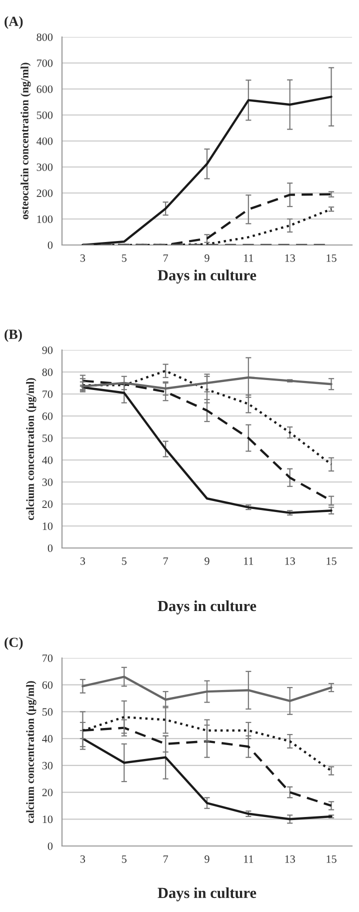 The height and width of the screenshot is (912, 359). I want to click on y-tick-label: 600, so click(44, 89).